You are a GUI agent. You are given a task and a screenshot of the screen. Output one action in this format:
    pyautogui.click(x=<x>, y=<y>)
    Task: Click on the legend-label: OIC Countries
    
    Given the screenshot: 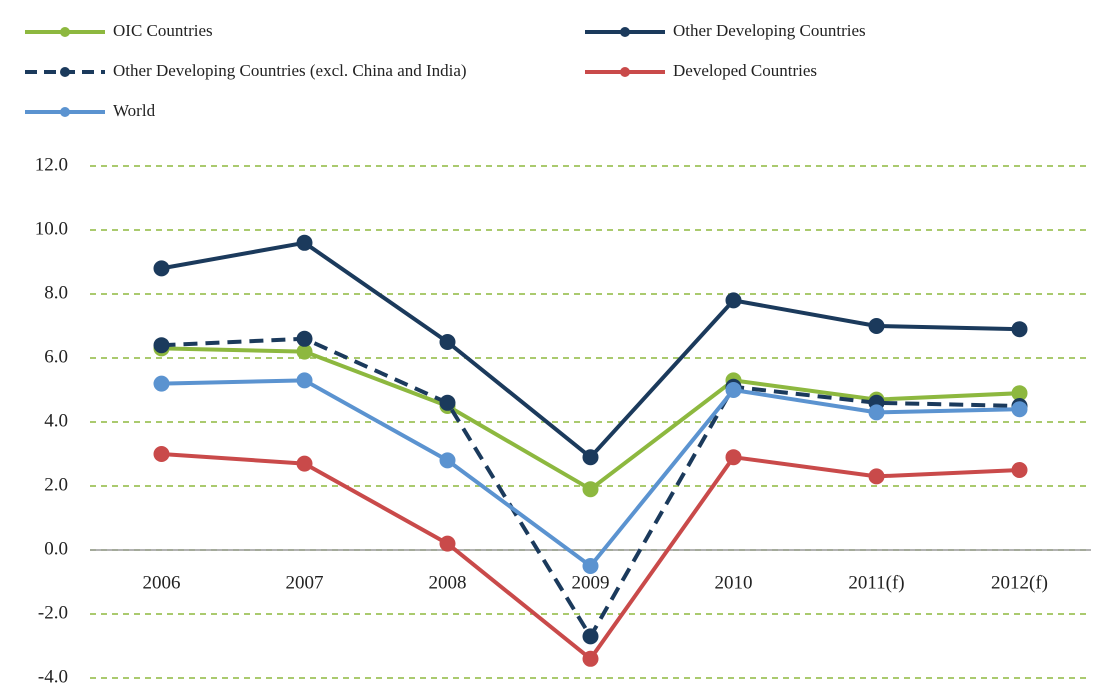 What is the action you would take?
    pyautogui.click(x=163, y=30)
    